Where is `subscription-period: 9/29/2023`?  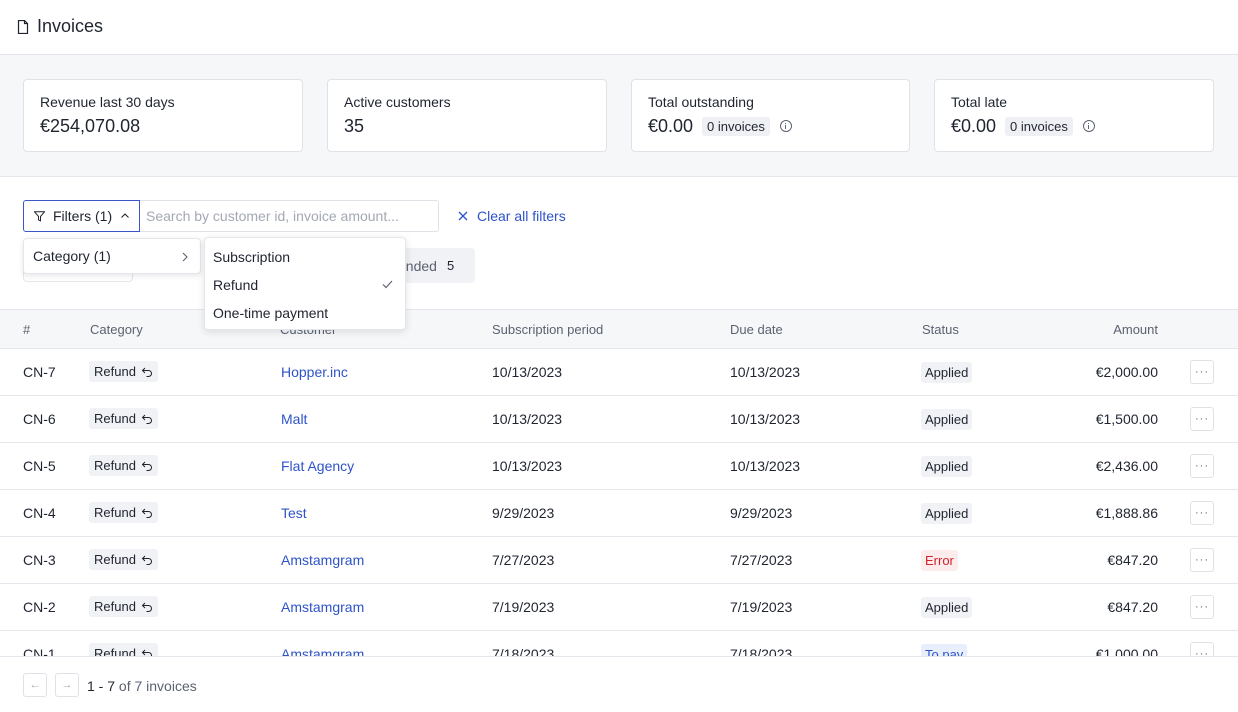
subscription-period: 9/29/2023 is located at coordinates (523, 513).